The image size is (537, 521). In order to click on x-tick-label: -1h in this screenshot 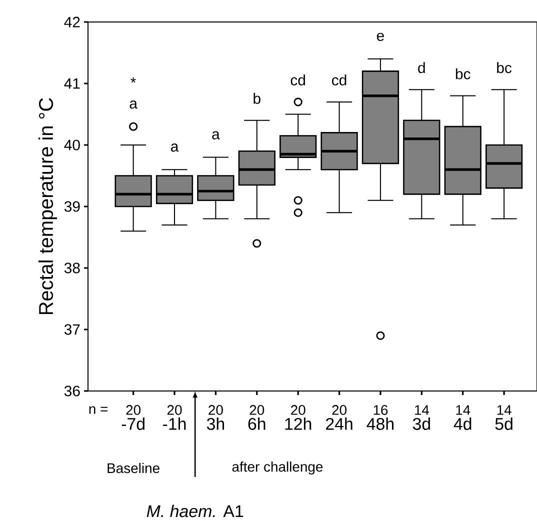, I will do `click(174, 424)`.